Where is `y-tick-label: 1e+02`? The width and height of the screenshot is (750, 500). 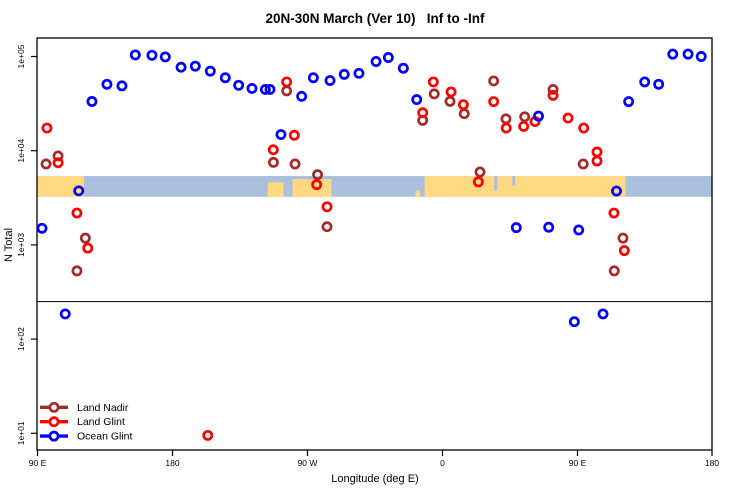 y-tick-label: 1e+02 is located at coordinates (21, 339).